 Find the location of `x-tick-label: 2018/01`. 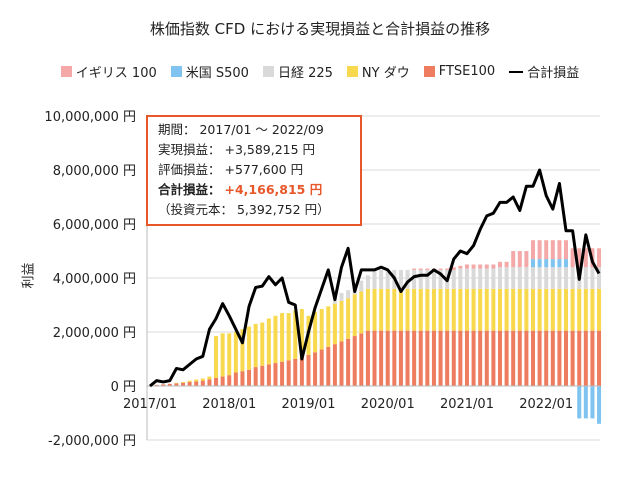

x-tick-label: 2018/01 is located at coordinates (229, 404).